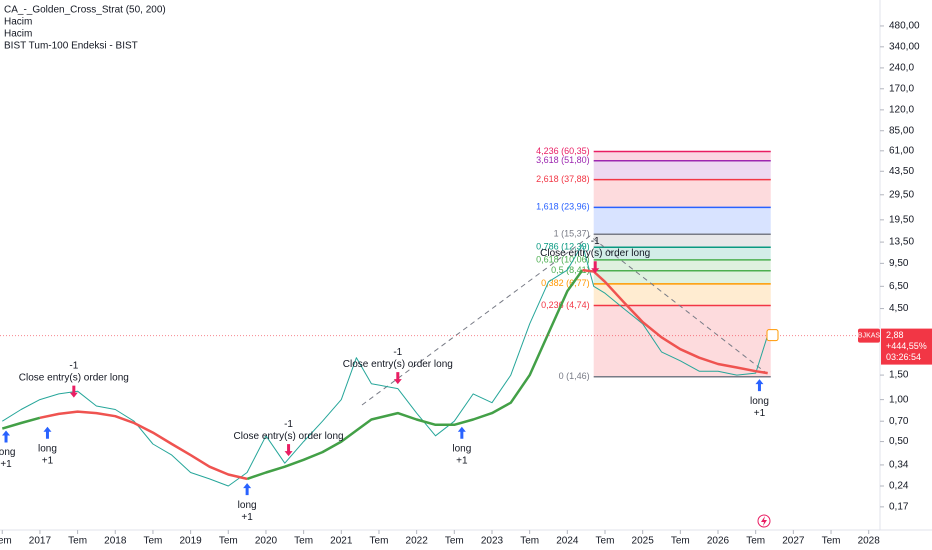 The image size is (932, 550). Describe the element at coordinates (901, 109) in the screenshot. I see `y-tick-label: 120,0` at that location.